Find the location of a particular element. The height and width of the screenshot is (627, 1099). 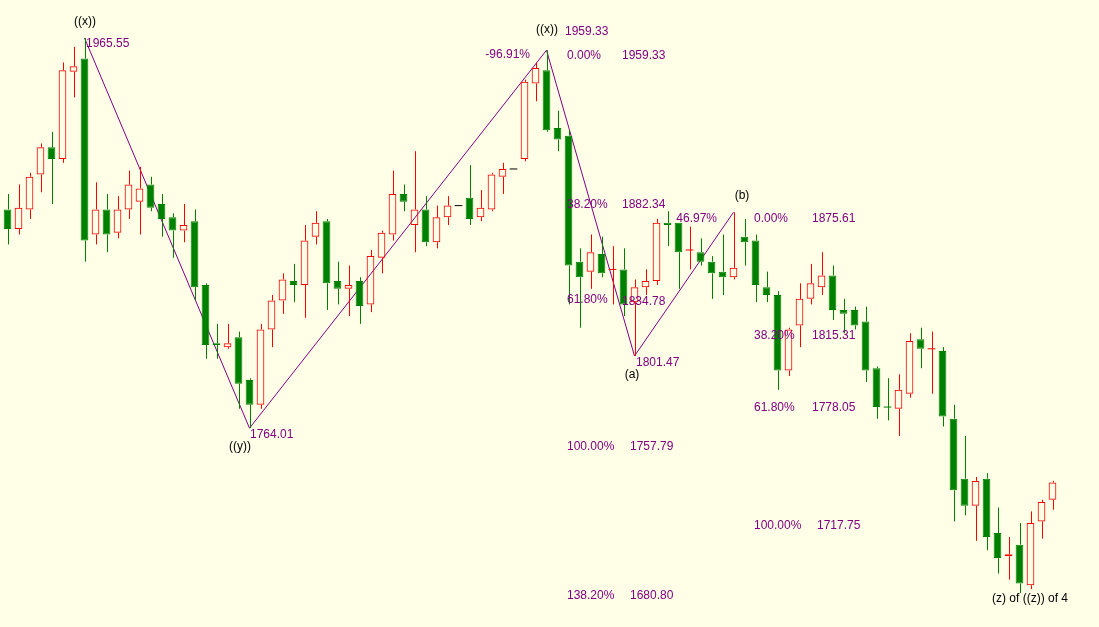

annotation: 138.20% is located at coordinates (591, 595).